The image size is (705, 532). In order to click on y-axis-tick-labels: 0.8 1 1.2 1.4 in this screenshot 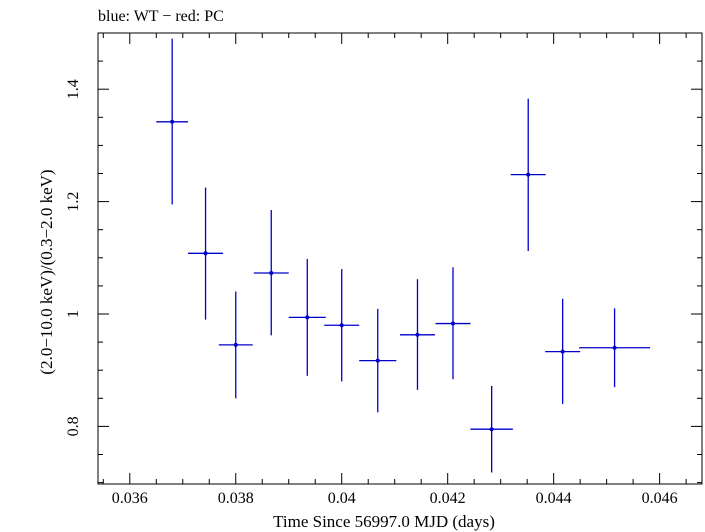, I will do `click(73, 257)`.